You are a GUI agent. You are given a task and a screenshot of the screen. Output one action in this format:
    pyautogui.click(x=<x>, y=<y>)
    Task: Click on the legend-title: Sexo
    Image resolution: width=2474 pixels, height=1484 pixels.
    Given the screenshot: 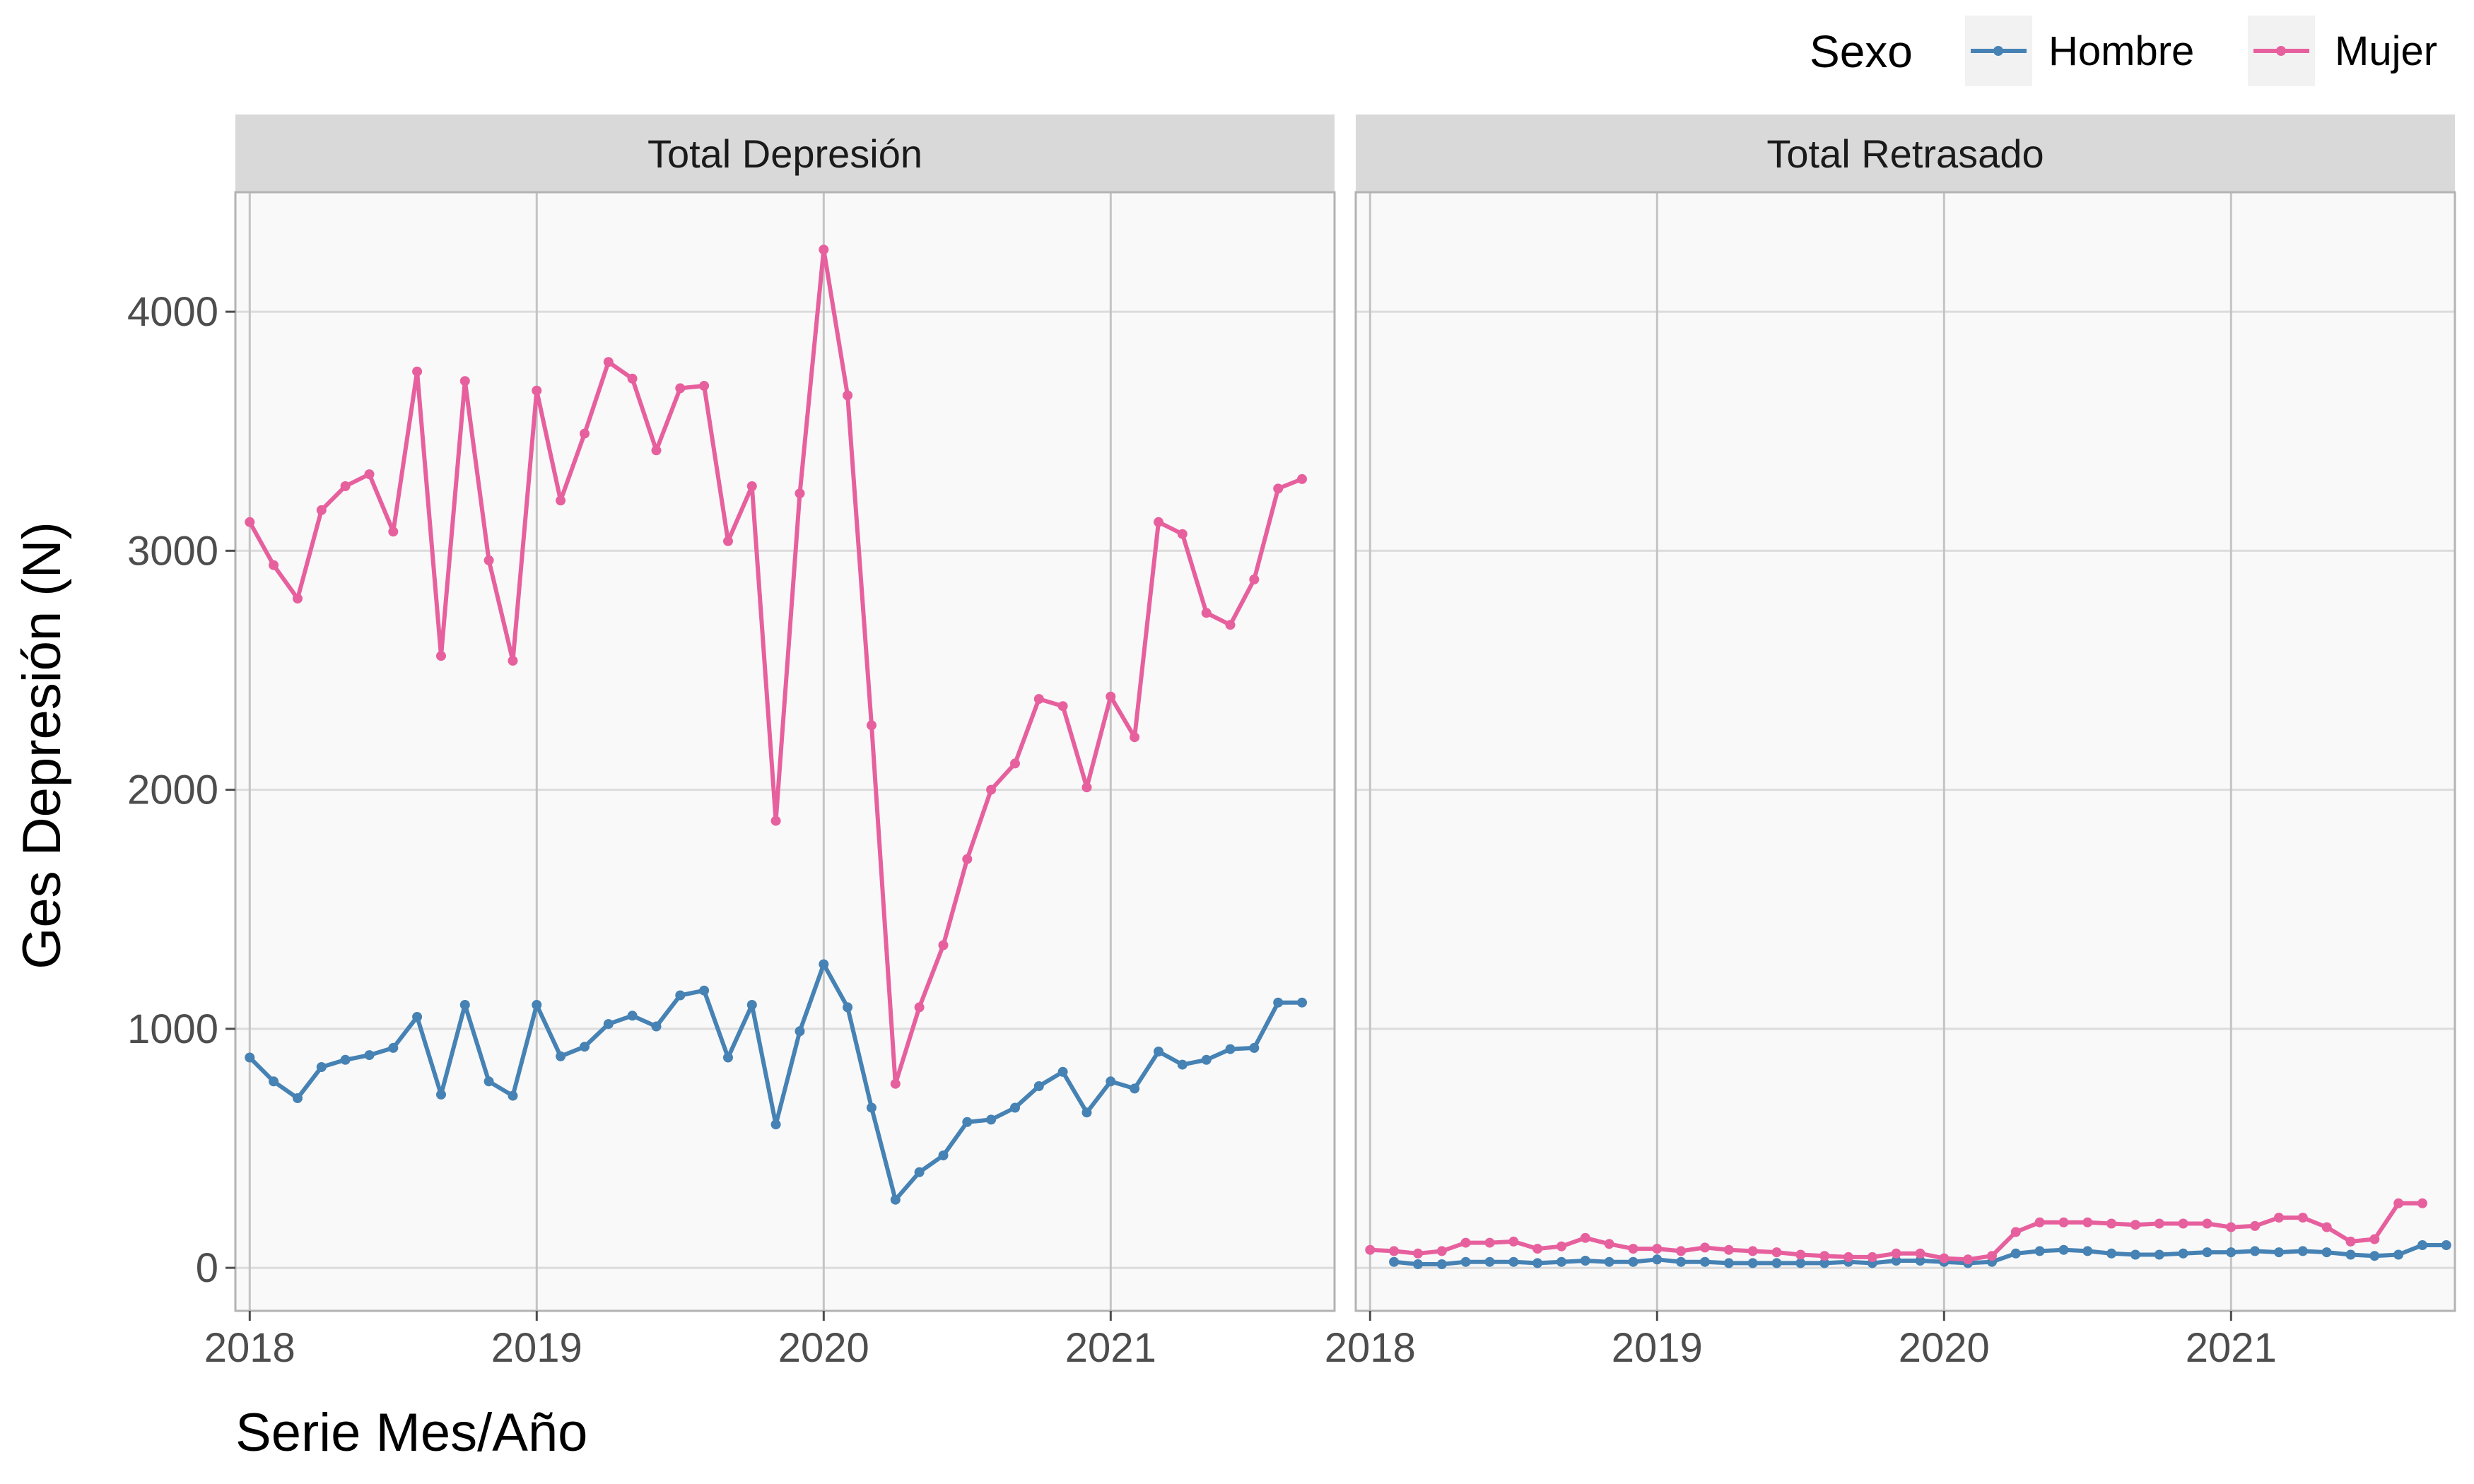 What is the action you would take?
    pyautogui.click(x=1861, y=51)
    